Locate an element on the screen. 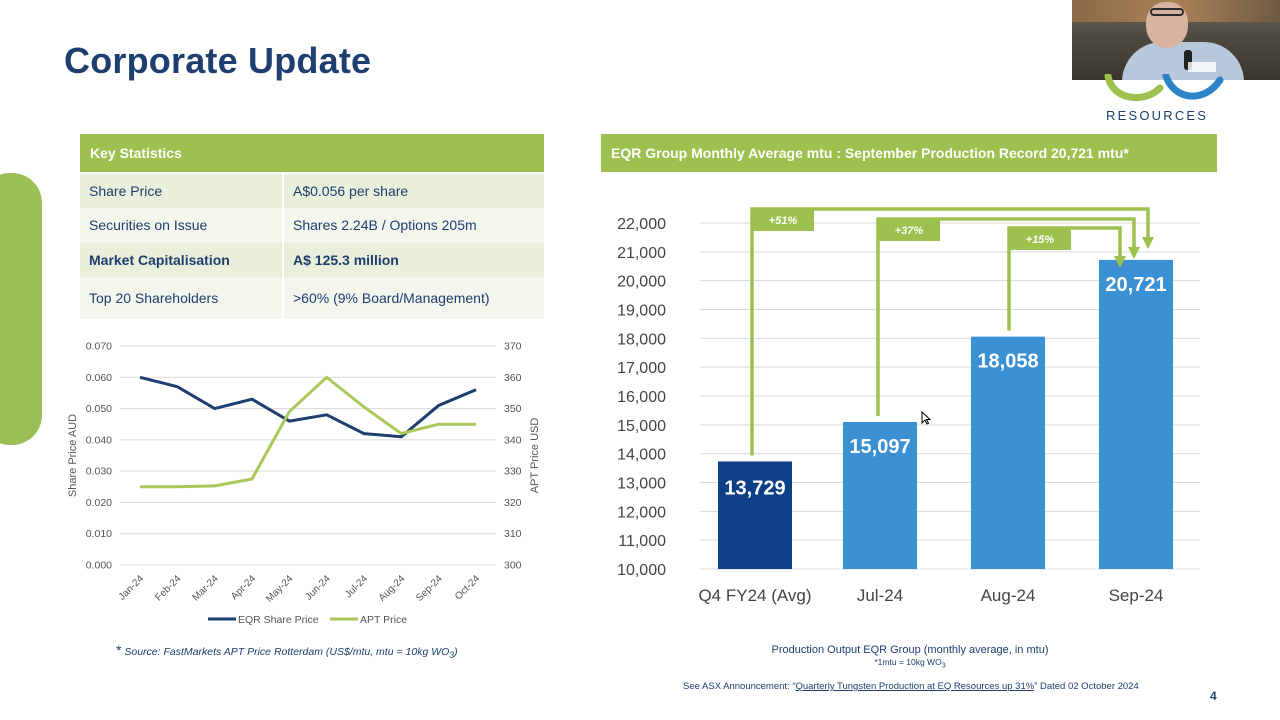 This screenshot has width=1280, height=720. y-tick-label: 0.010 is located at coordinates (99, 534).